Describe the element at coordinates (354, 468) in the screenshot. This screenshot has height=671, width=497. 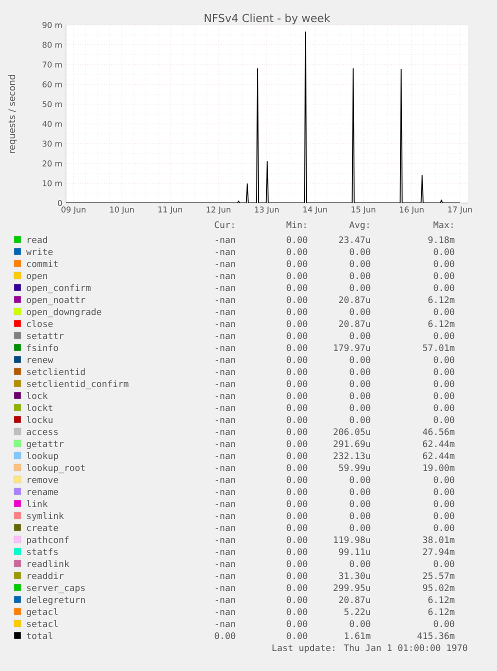
I see `text: 59.99u` at that location.